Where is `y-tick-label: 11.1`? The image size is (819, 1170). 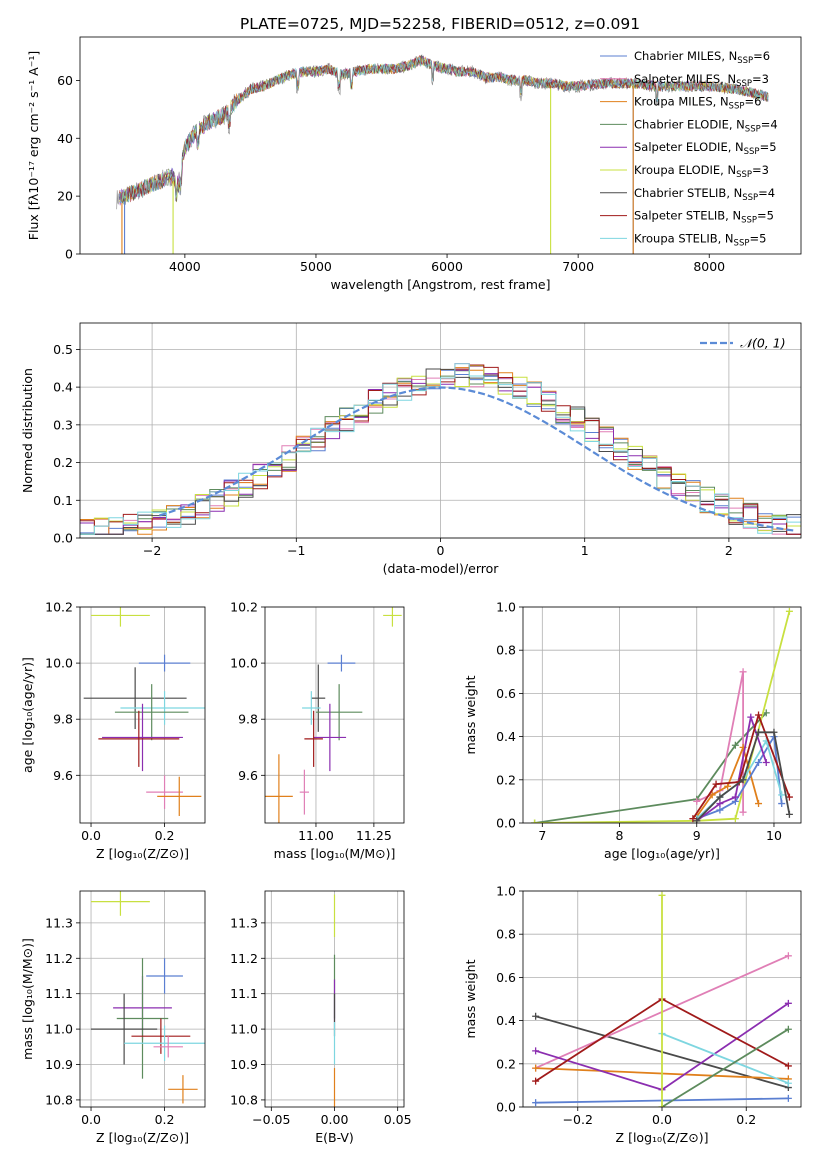
y-tick-label: 11.1 is located at coordinates (59, 993).